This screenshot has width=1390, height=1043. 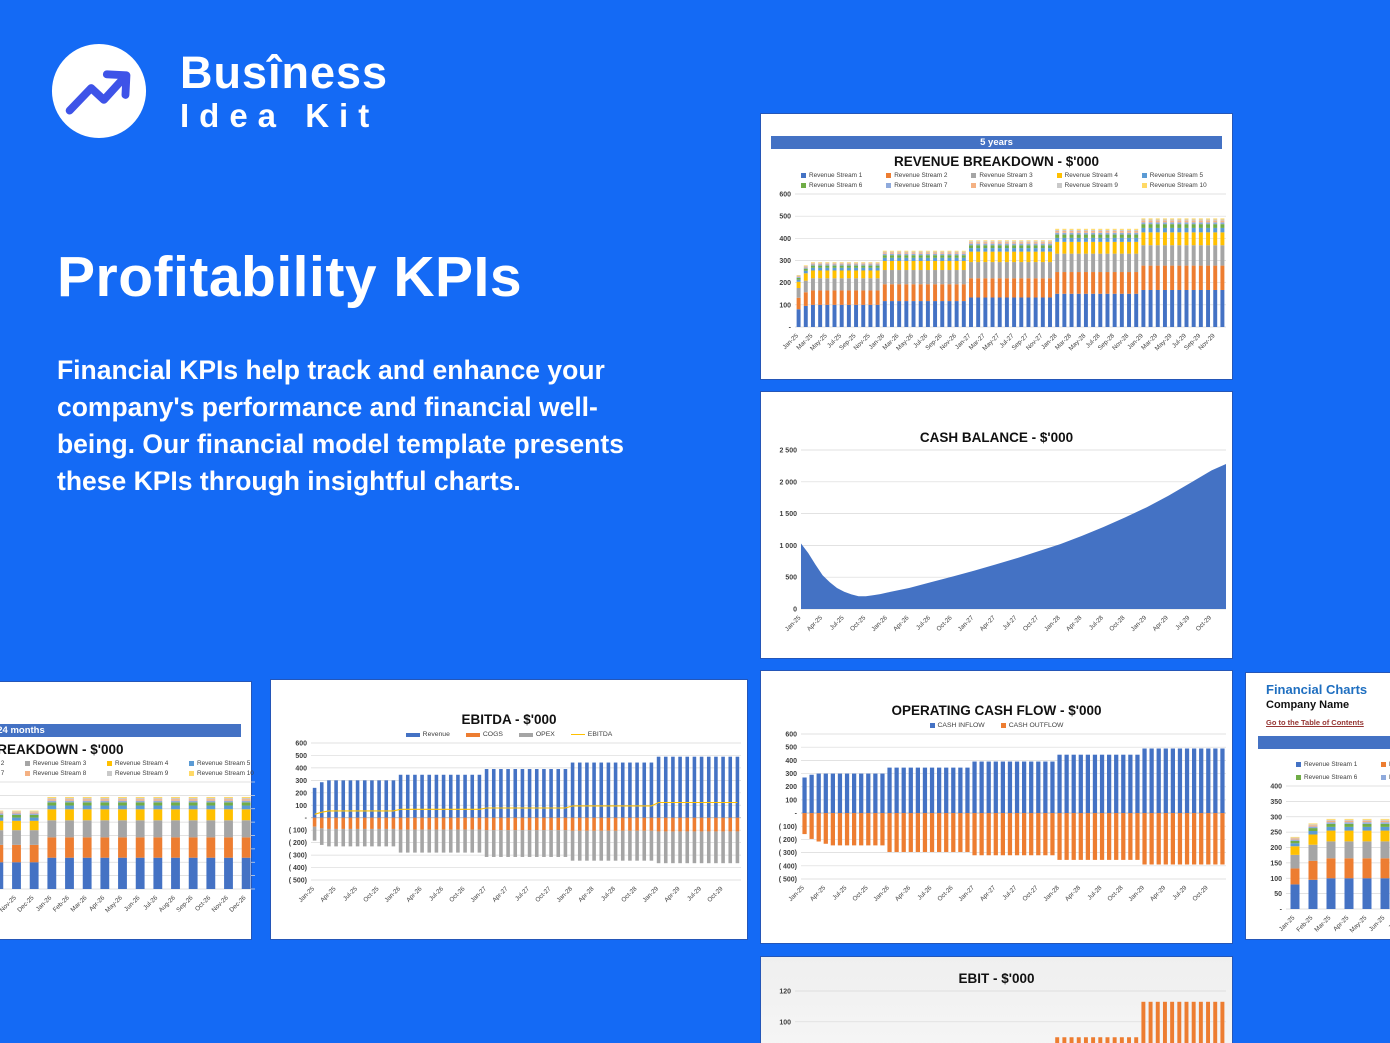 I want to click on svg-text: Oct-25, so click(x=860, y=893).